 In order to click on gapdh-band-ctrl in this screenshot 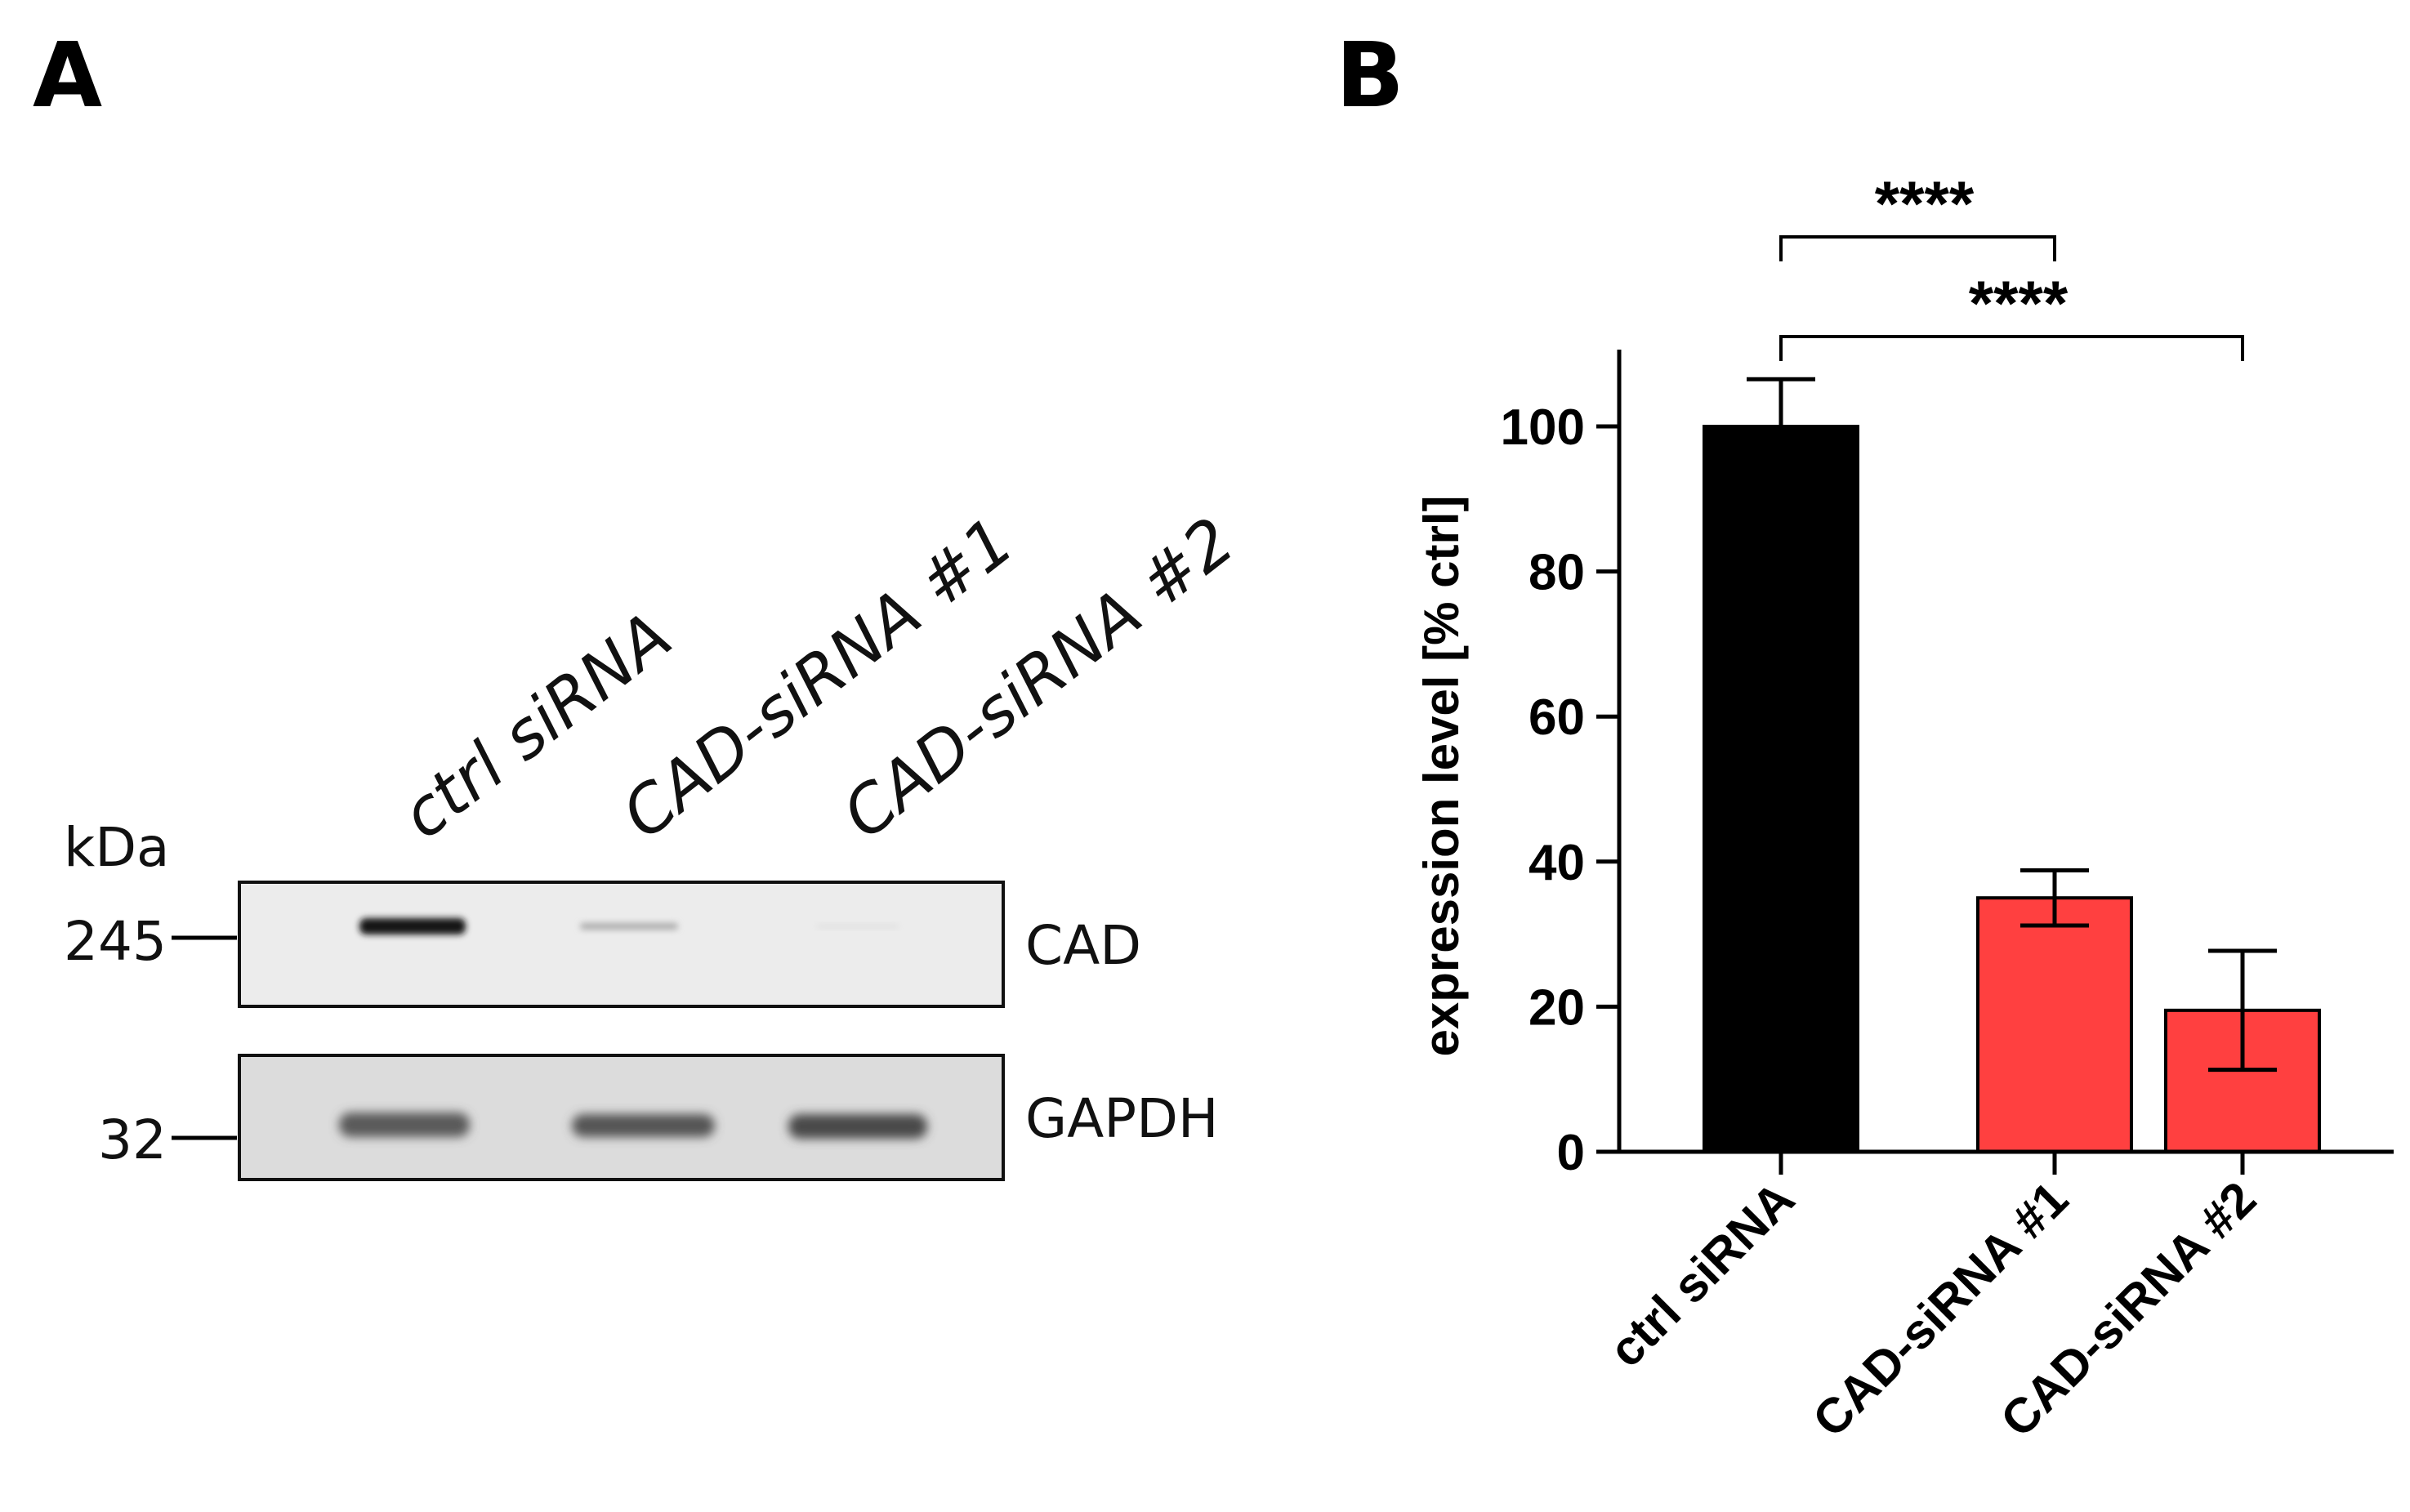, I will do `click(404, 1125)`.